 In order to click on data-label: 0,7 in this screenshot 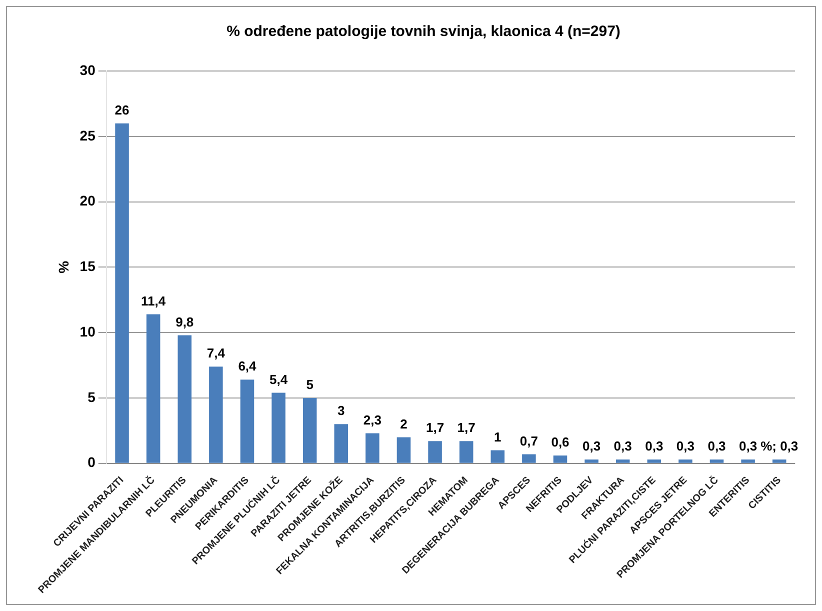, I will do `click(529, 440)`.